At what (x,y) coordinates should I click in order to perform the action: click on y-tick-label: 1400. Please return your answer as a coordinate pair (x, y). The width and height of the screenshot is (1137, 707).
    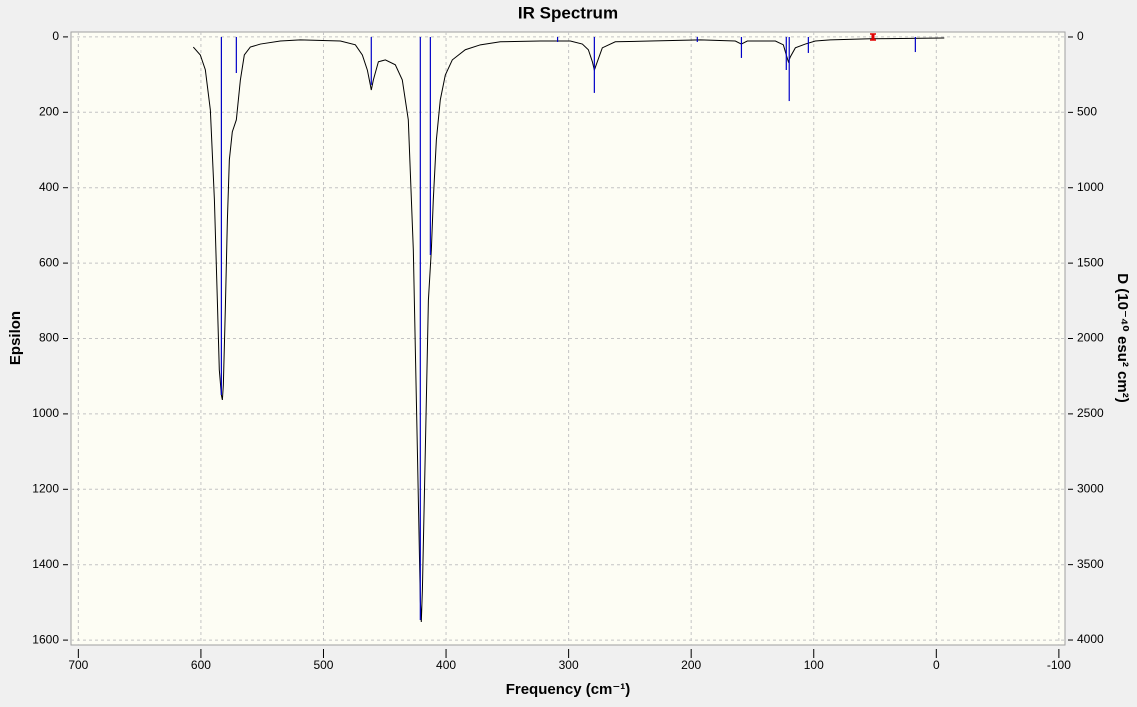
    Looking at the image, I should click on (45, 564).